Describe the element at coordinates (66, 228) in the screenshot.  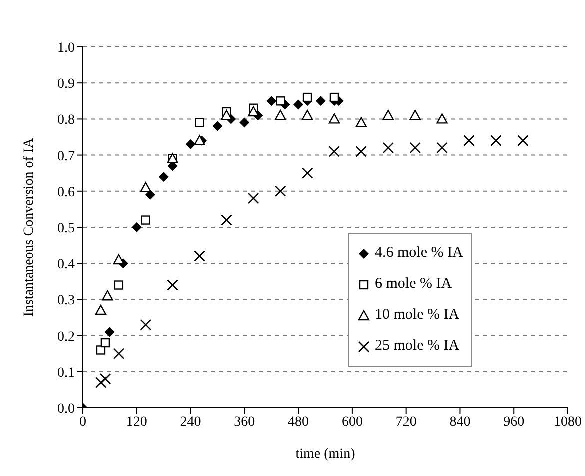
I see `y-tick-label: 0.5` at that location.